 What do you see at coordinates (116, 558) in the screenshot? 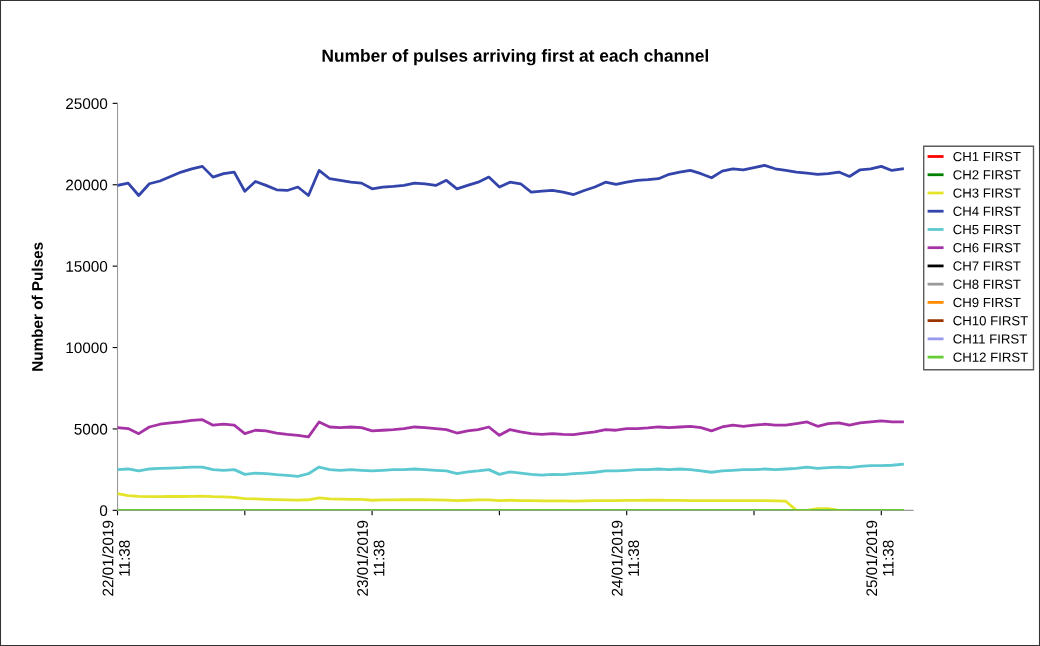
I see `x-tick-label: 22/01/2019 11:38` at bounding box center [116, 558].